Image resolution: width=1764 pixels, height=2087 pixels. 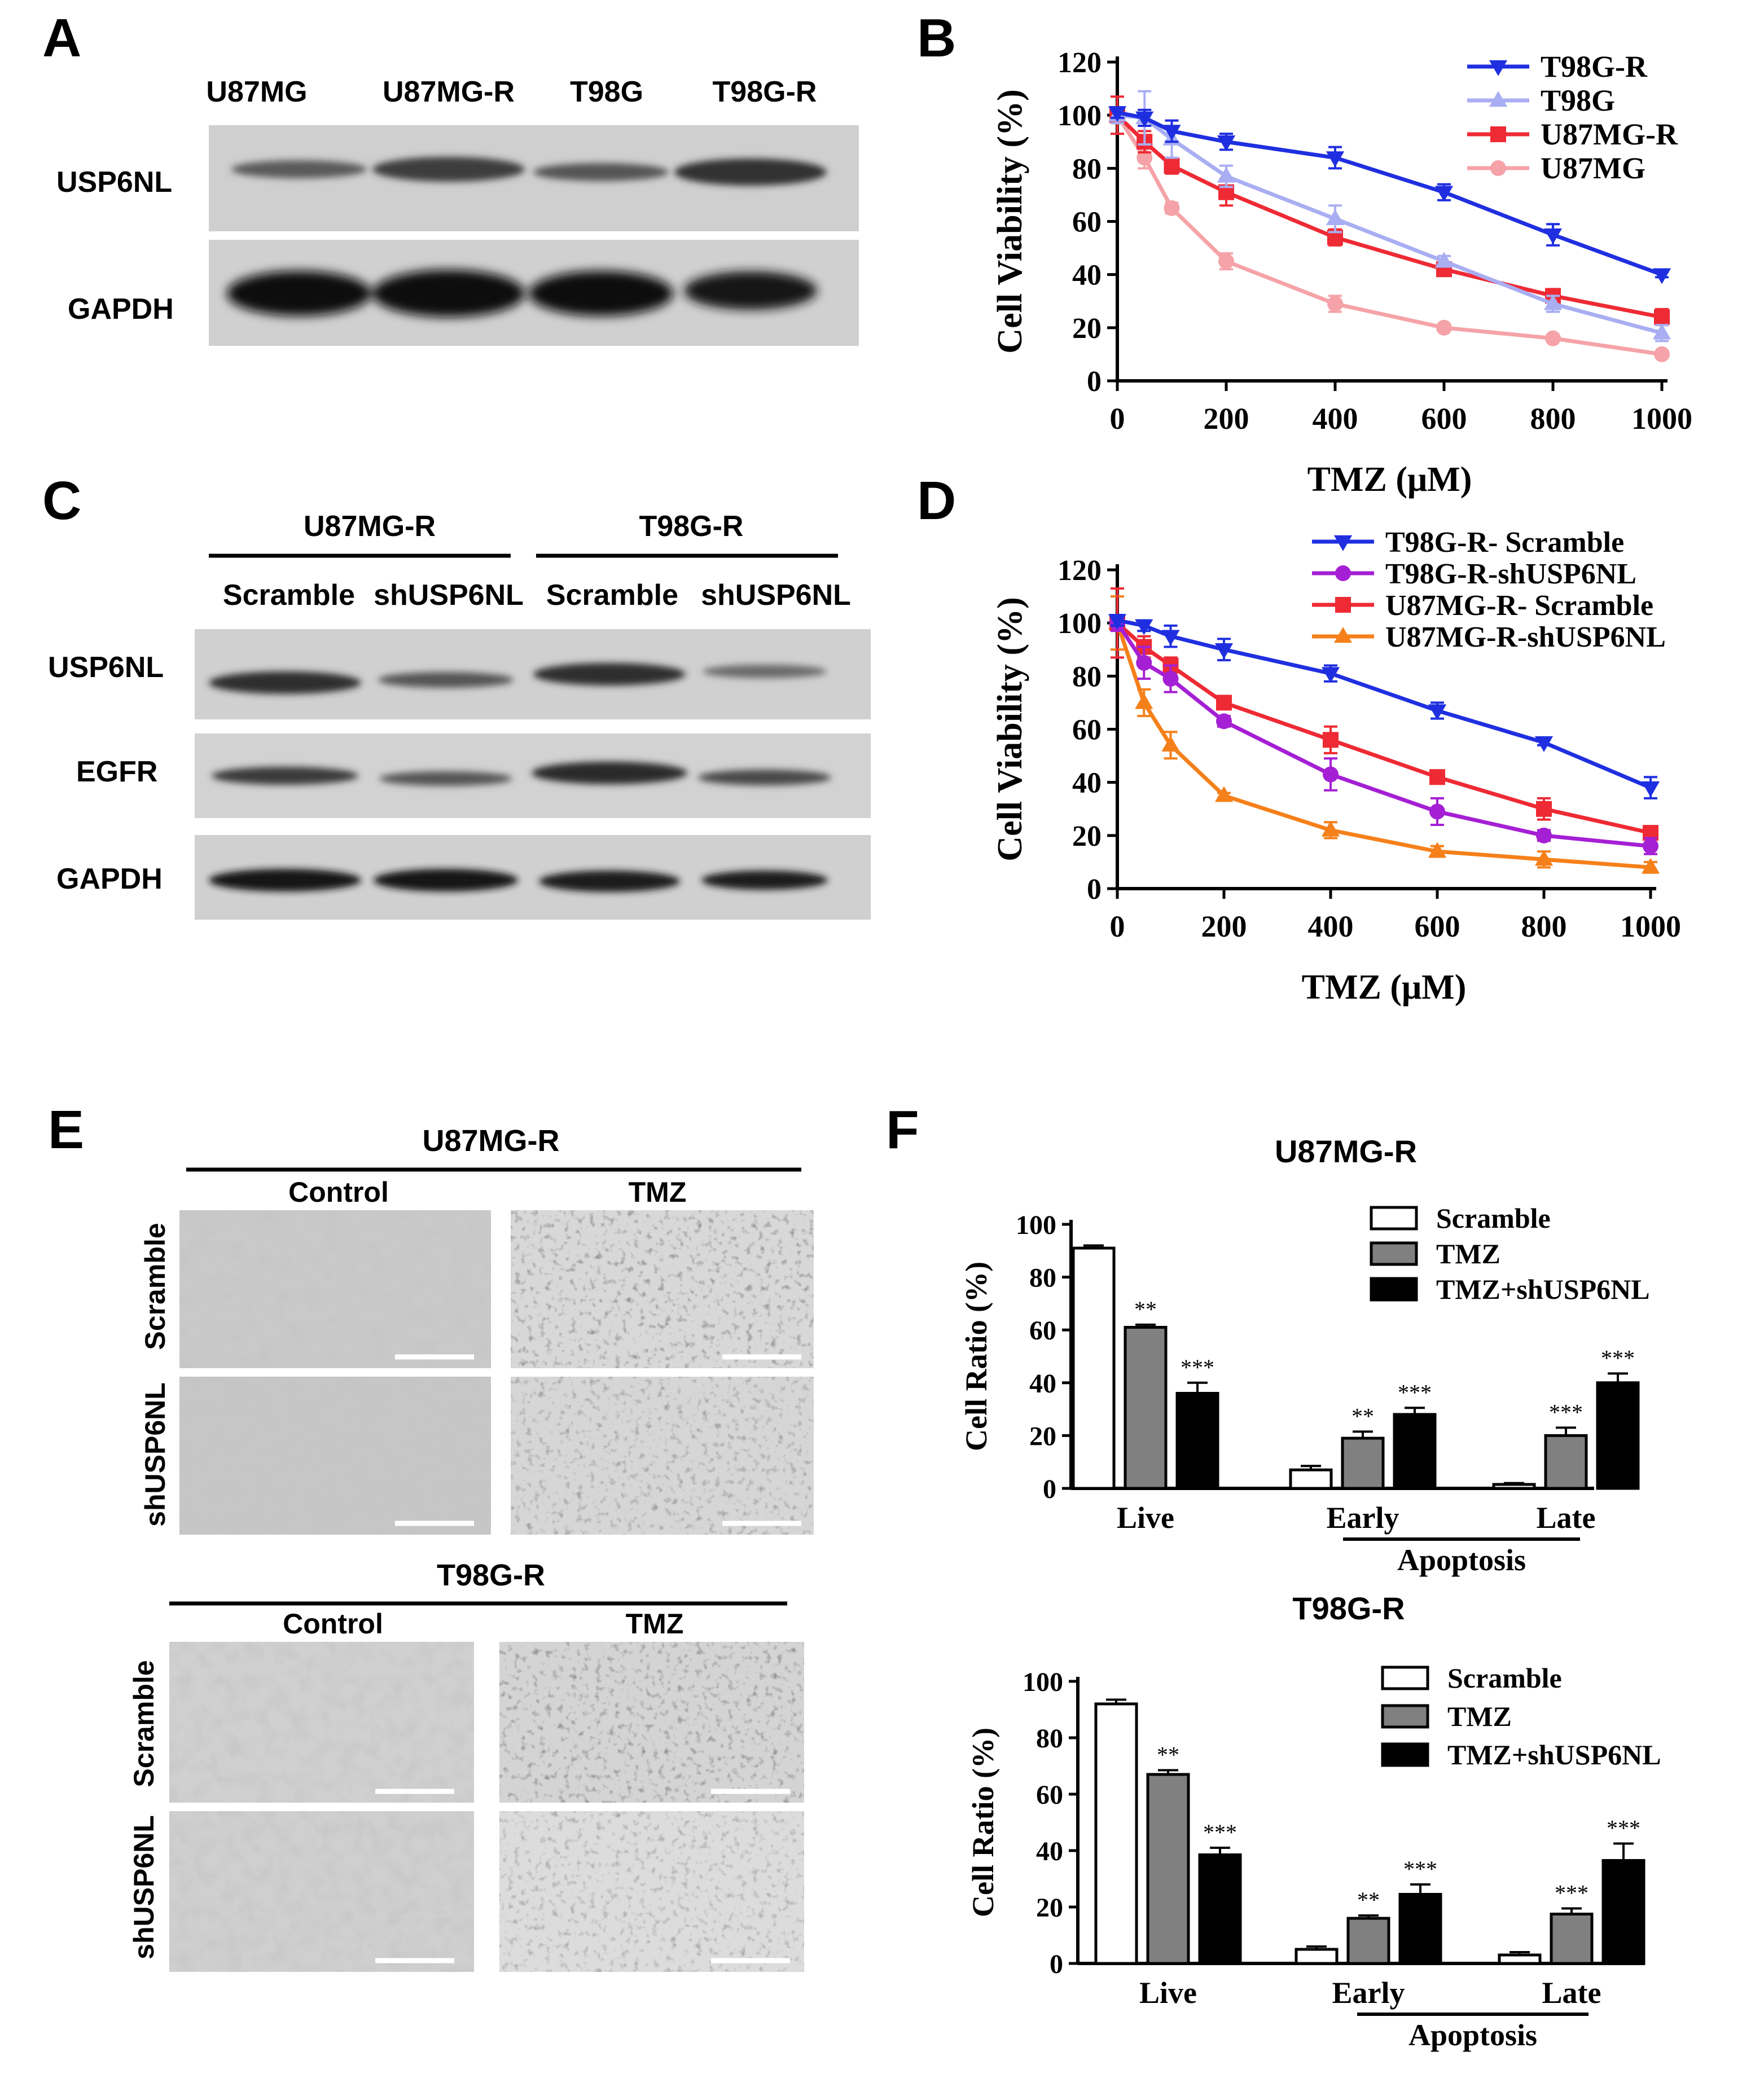 I want to click on series-line, so click(x=1389, y=236).